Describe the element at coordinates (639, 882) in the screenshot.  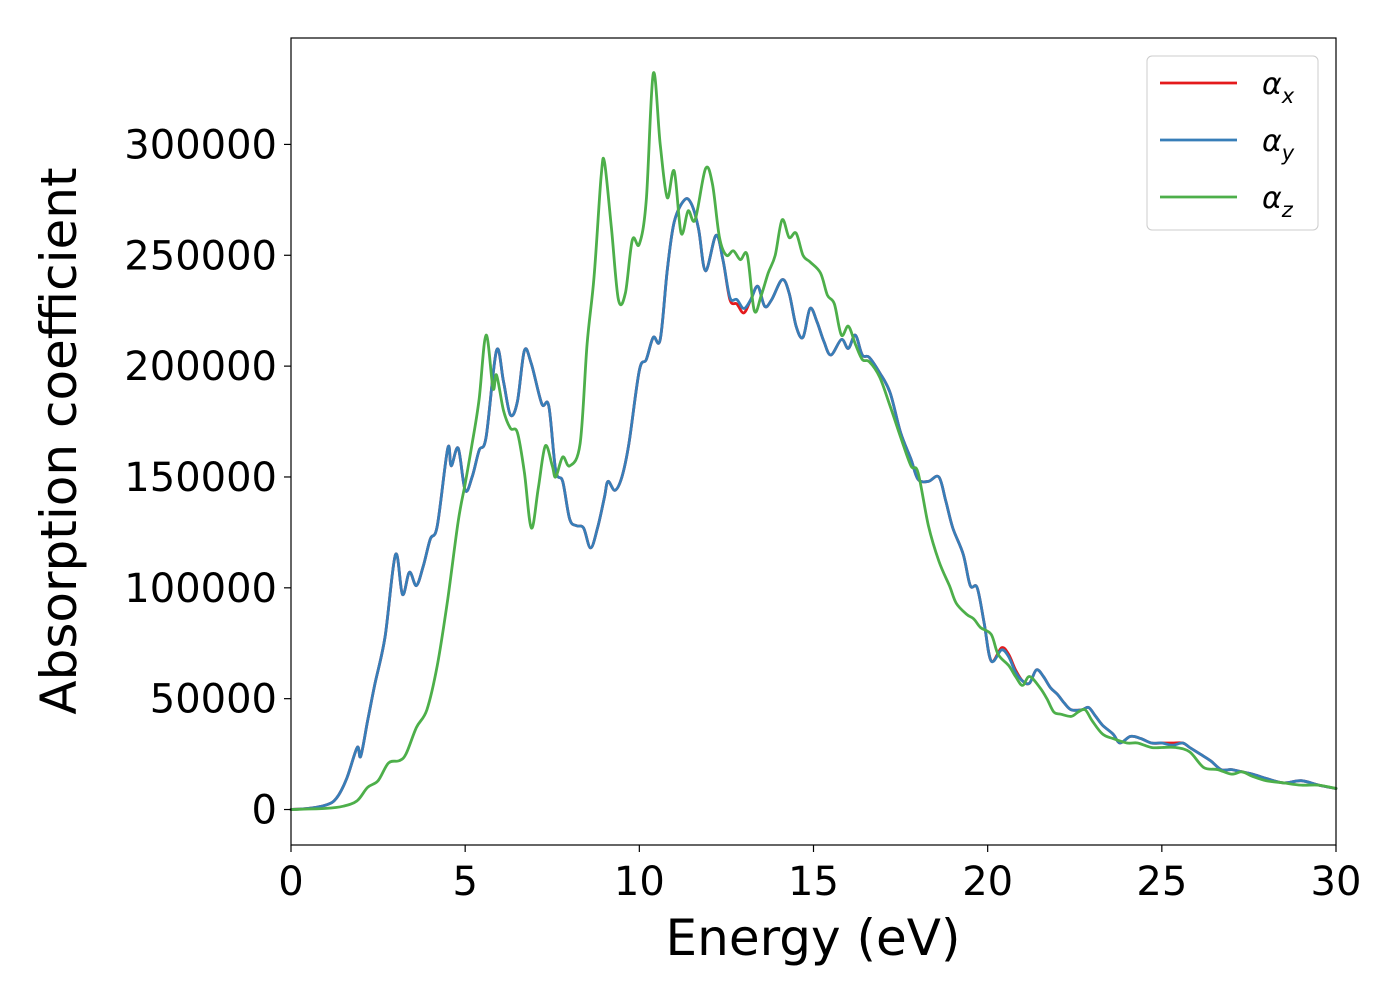
I see `x-tick-label: 10` at that location.